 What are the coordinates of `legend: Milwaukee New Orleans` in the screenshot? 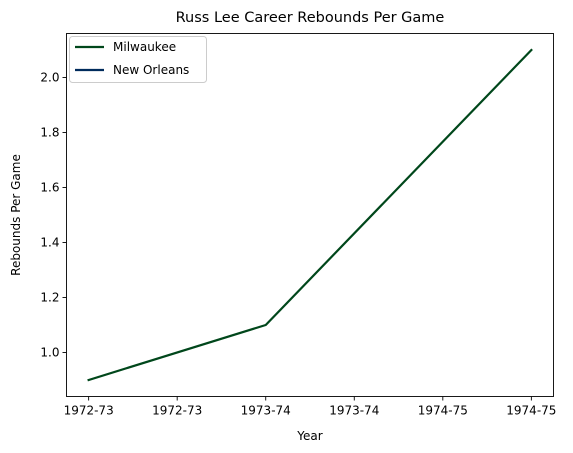 It's located at (138, 59).